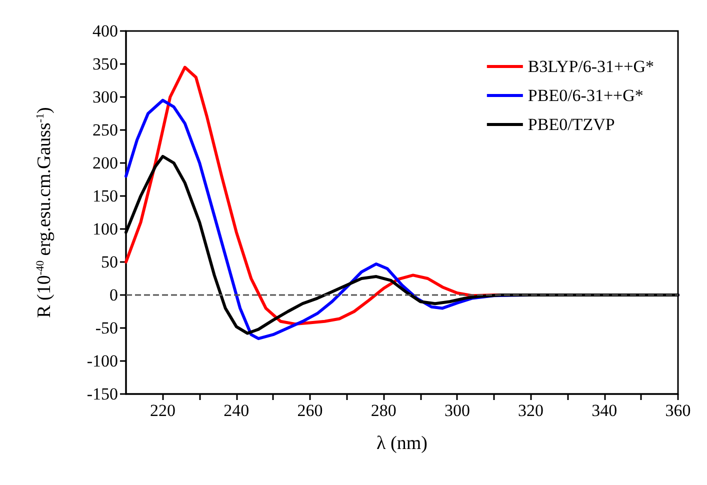 The height and width of the screenshot is (485, 707). Describe the element at coordinates (105, 229) in the screenshot. I see `y-tick-label: 100` at that location.